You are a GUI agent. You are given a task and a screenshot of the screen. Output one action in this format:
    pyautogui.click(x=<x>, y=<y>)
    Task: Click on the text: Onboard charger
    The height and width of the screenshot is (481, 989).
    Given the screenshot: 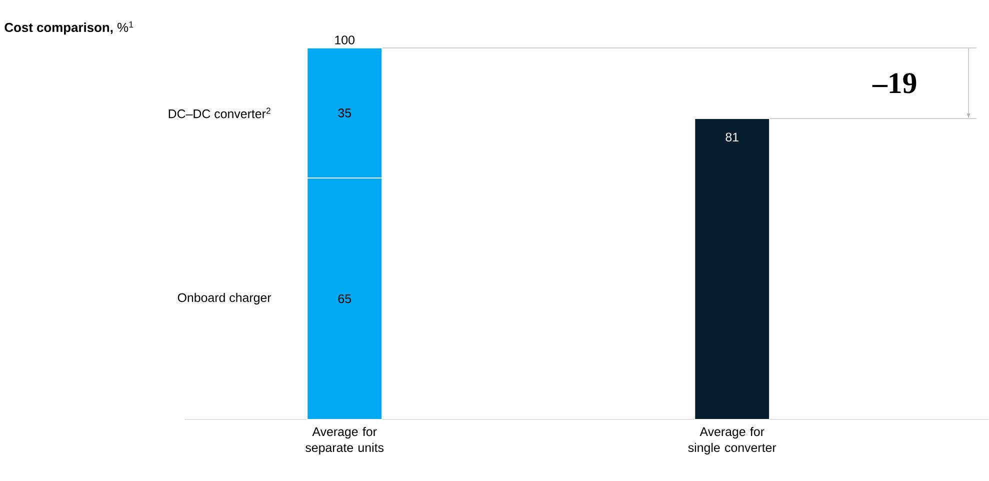 What is the action you would take?
    pyautogui.click(x=225, y=298)
    